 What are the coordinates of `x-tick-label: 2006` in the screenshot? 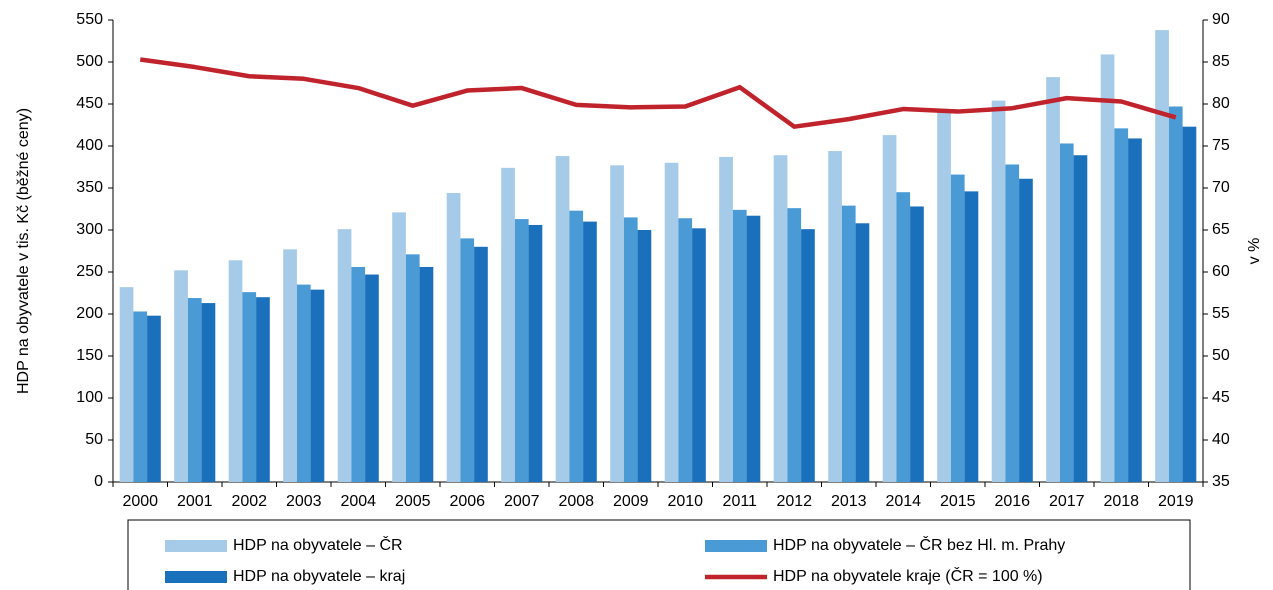 It's located at (467, 501).